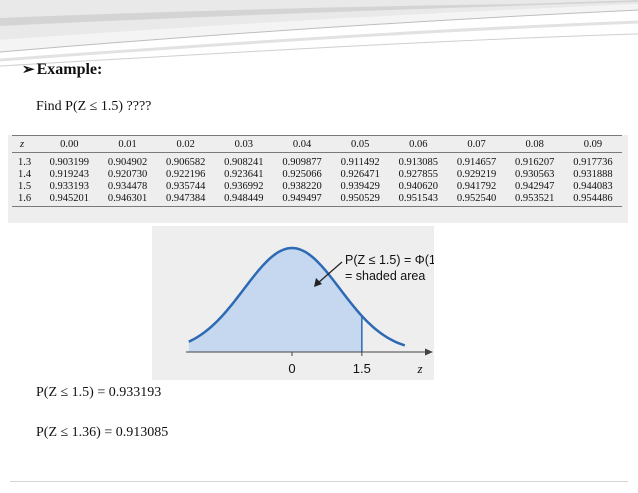  Describe the element at coordinates (26, 144) in the screenshot. I see `column-header-z: z` at that location.